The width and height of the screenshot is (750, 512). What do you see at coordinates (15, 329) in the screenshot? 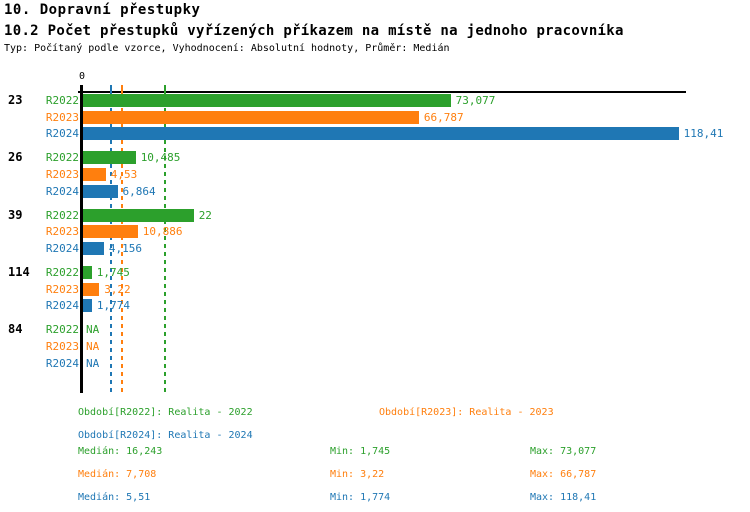
I see `group-label: 84` at bounding box center [15, 329].